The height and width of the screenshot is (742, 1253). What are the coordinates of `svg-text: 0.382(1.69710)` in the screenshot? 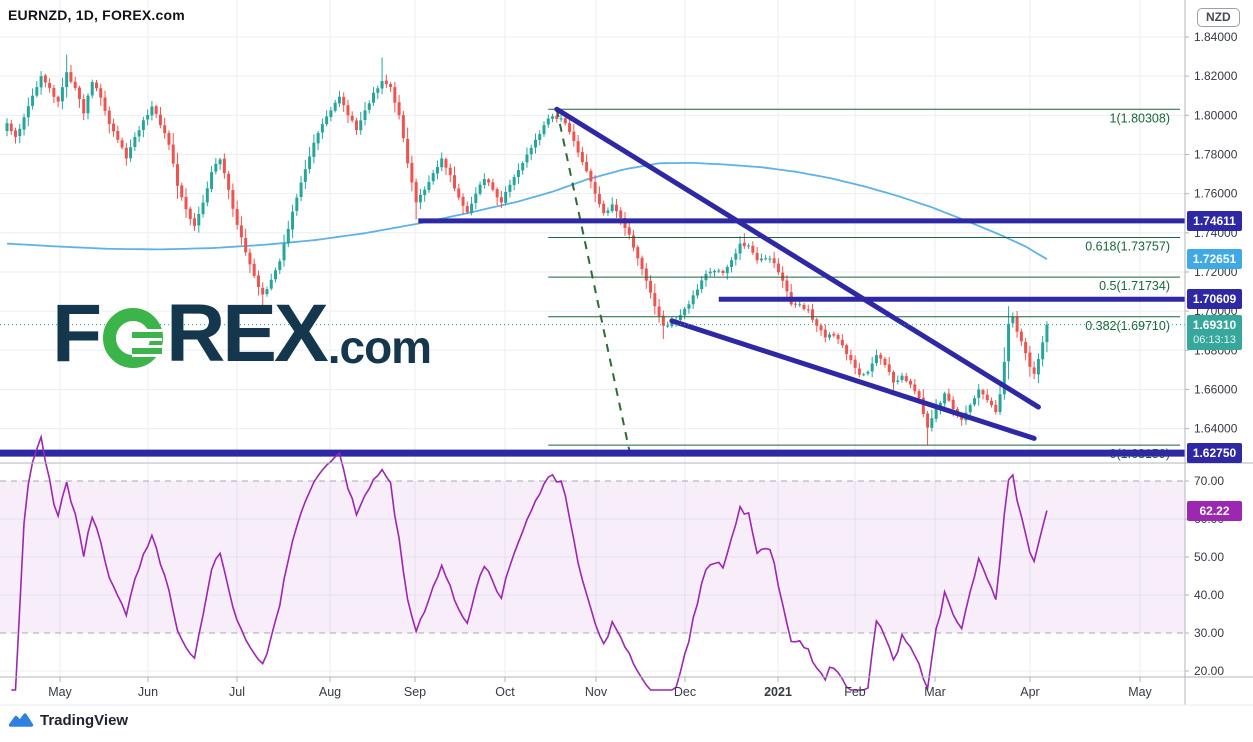 It's located at (1127, 326).